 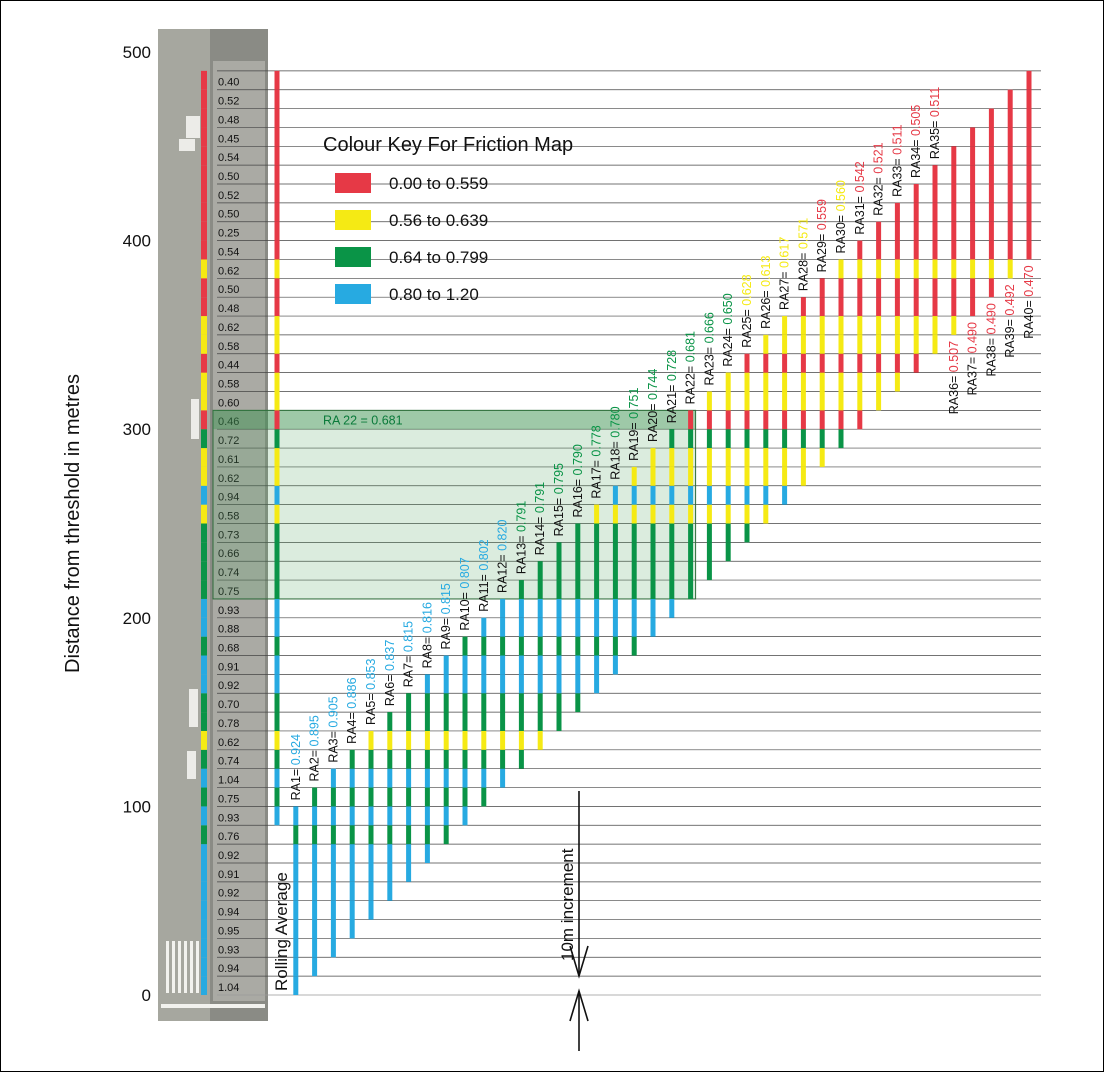 What do you see at coordinates (860, 197) in the screenshot?
I see `ra-label: RA31= 0.542` at bounding box center [860, 197].